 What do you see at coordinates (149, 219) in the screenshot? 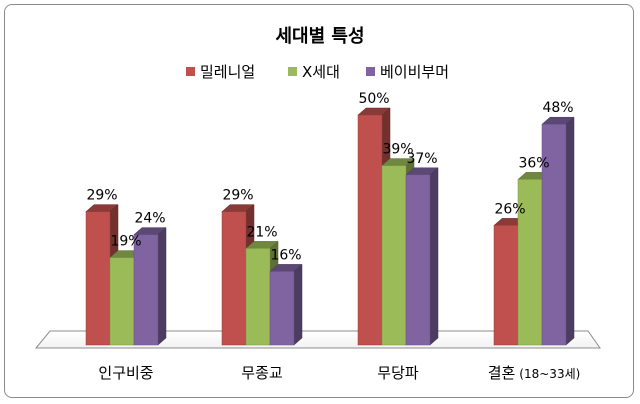
I see `value-label-0-2: 24%` at bounding box center [149, 219].